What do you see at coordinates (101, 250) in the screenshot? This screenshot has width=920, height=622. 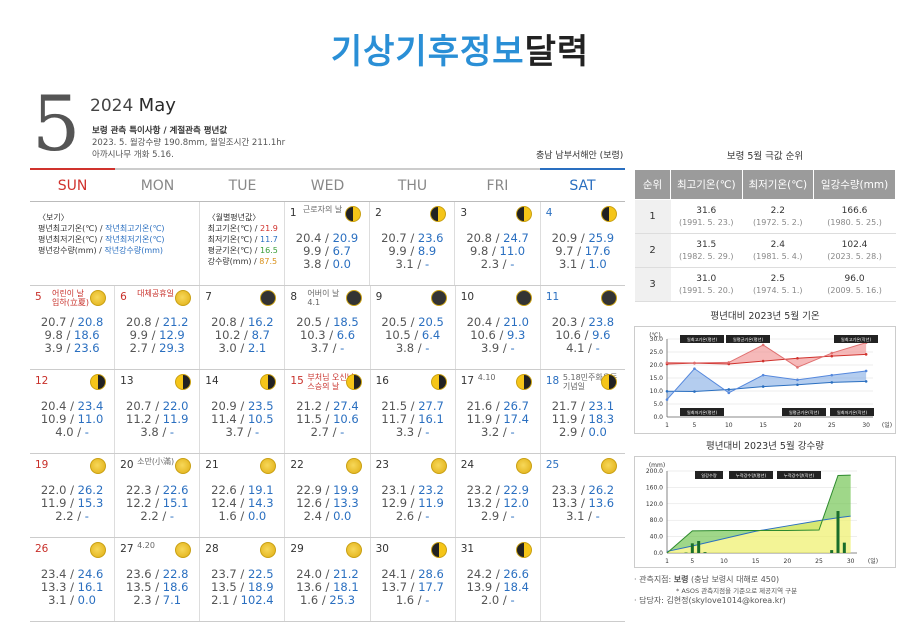 I see `legend-line-3: 평년강수량(mm) / 작년강수량(mm)` at bounding box center [101, 250].